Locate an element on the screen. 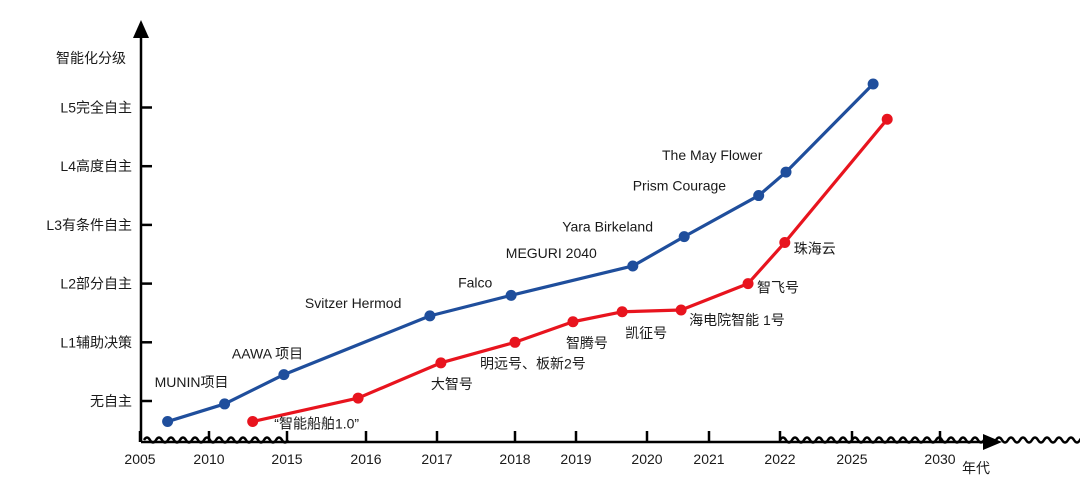  data-point-label: 凯征号 is located at coordinates (646, 333).